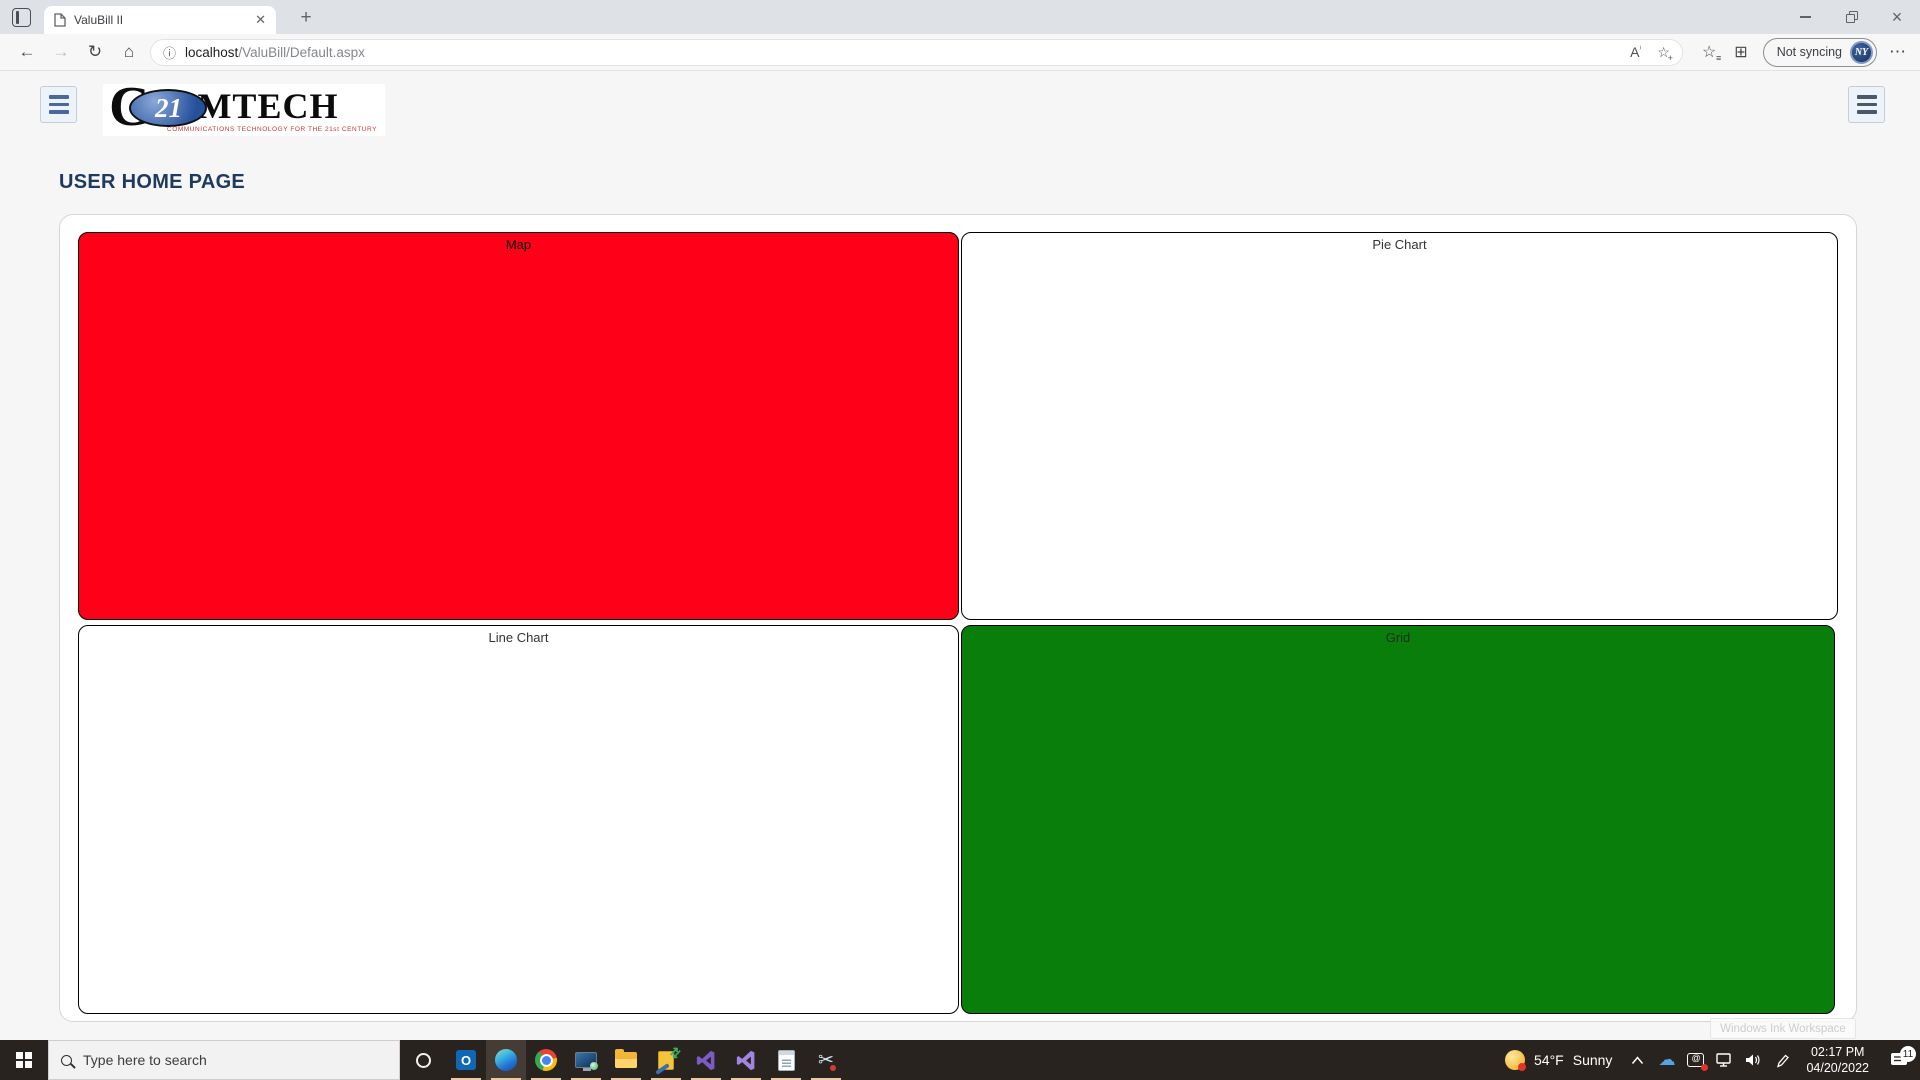  I want to click on tab-actions-menu-icon, so click(21, 17).